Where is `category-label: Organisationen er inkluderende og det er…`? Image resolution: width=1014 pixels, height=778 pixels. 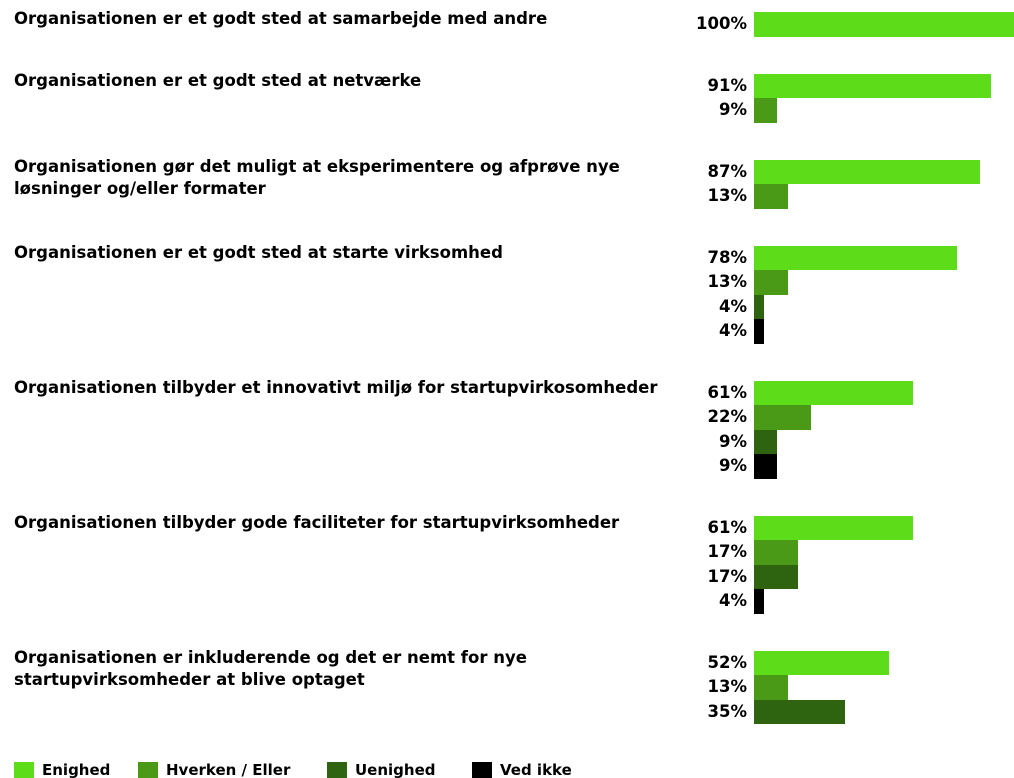 category-label: Organisationen er inkluderende og det er… is located at coordinates (270, 668).